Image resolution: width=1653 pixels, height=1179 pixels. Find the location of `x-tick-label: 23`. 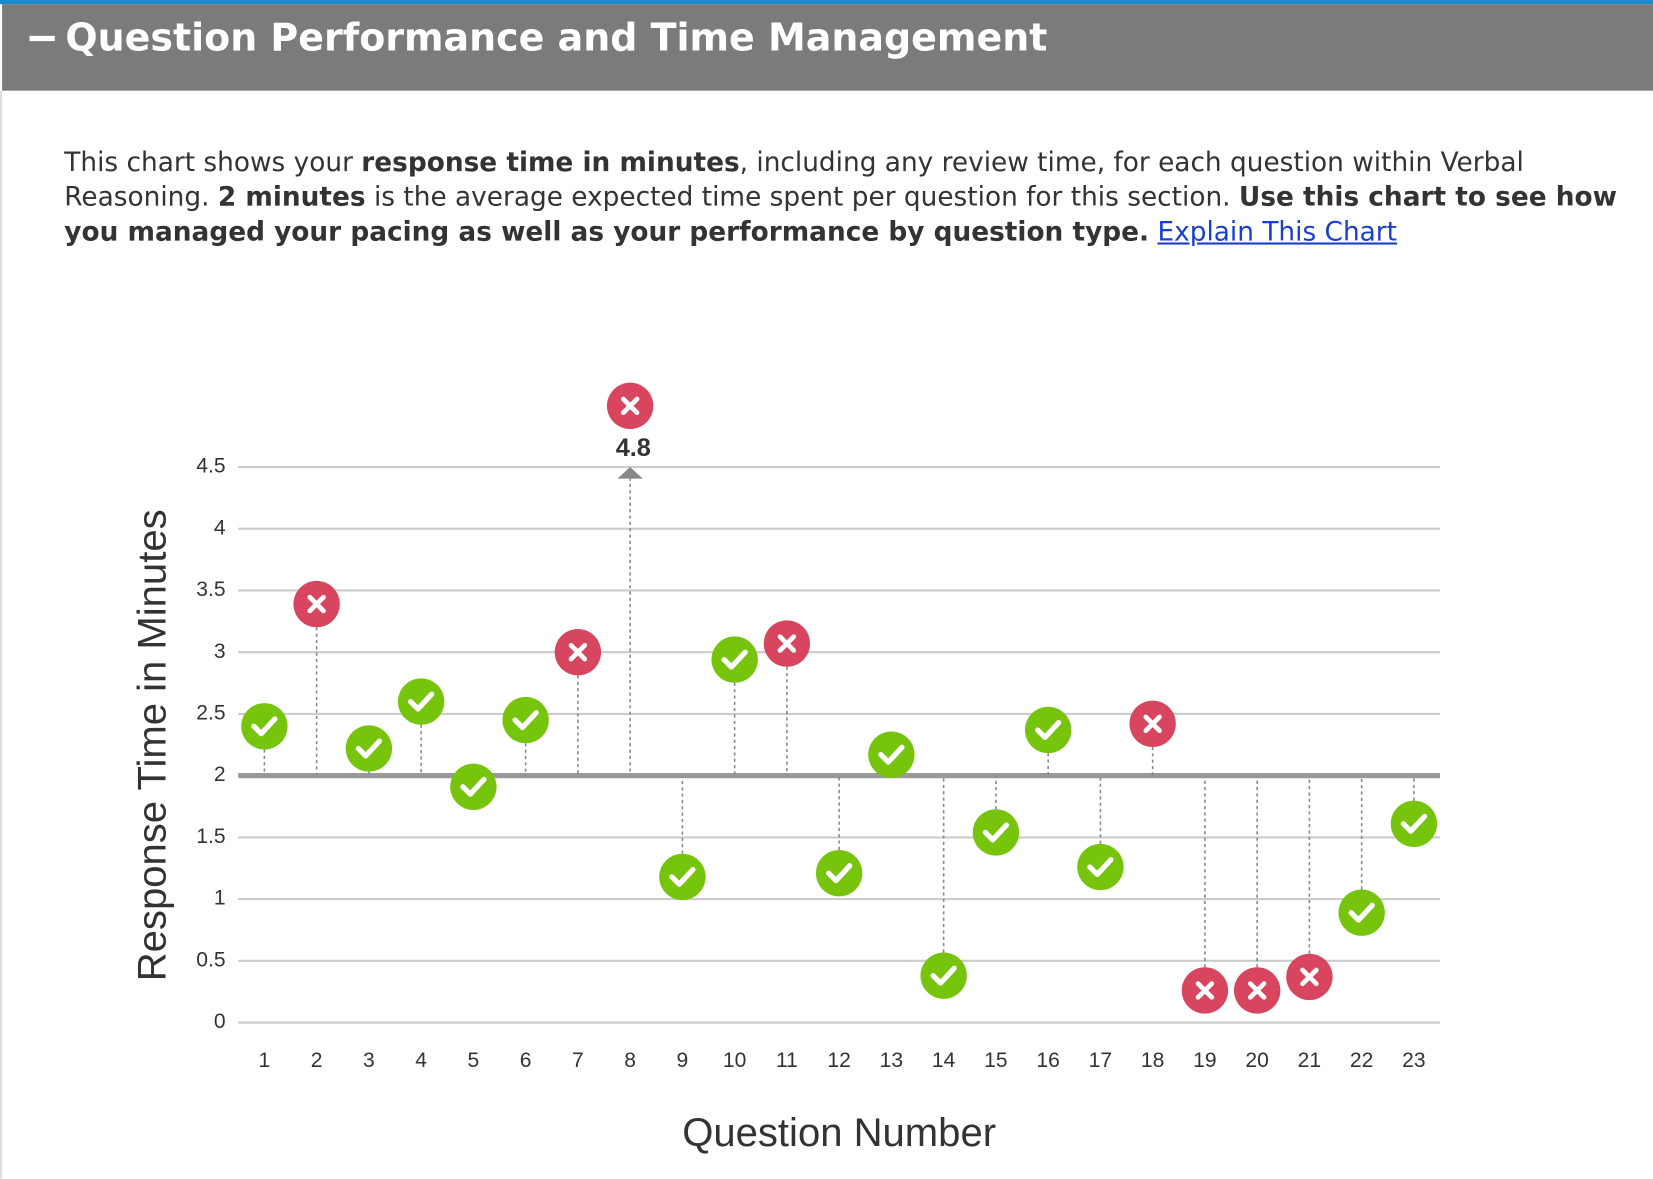

x-tick-label: 23 is located at coordinates (1413, 1060).